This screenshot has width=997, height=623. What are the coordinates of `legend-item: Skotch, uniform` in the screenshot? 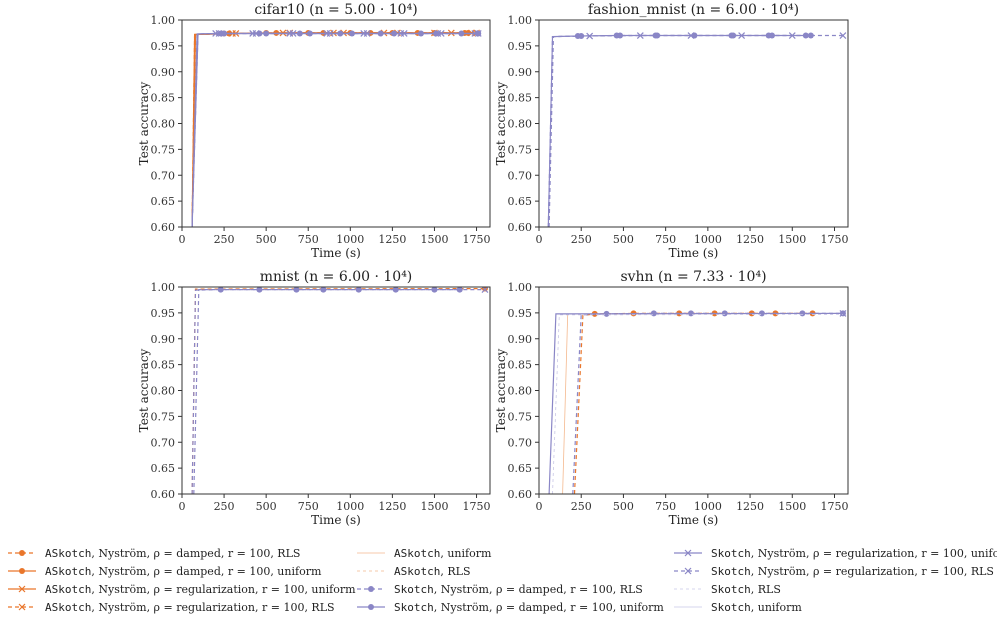 It's located at (738, 607).